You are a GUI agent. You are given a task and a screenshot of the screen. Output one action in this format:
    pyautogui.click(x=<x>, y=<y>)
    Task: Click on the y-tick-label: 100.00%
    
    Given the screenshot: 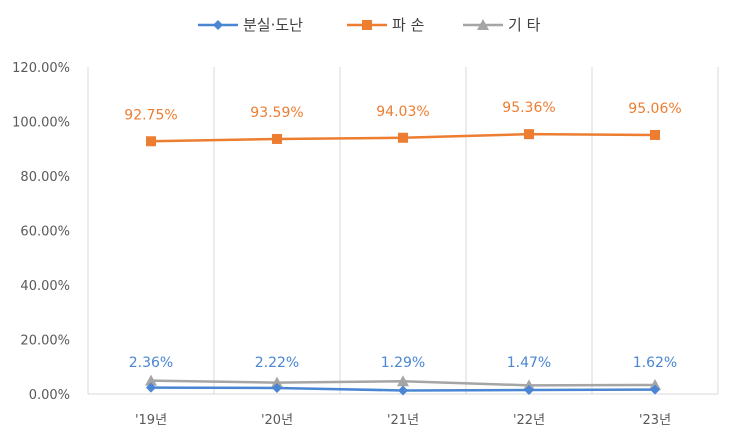 What is the action you would take?
    pyautogui.click(x=41, y=123)
    